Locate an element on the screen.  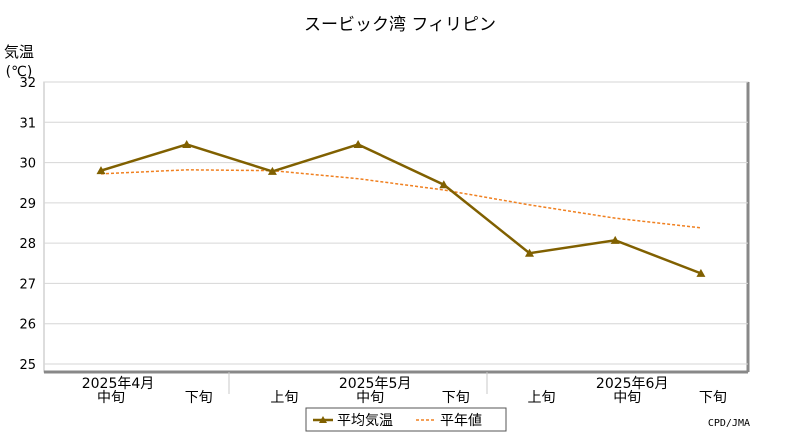
y-tick-label: 32 is located at coordinates (27, 83).